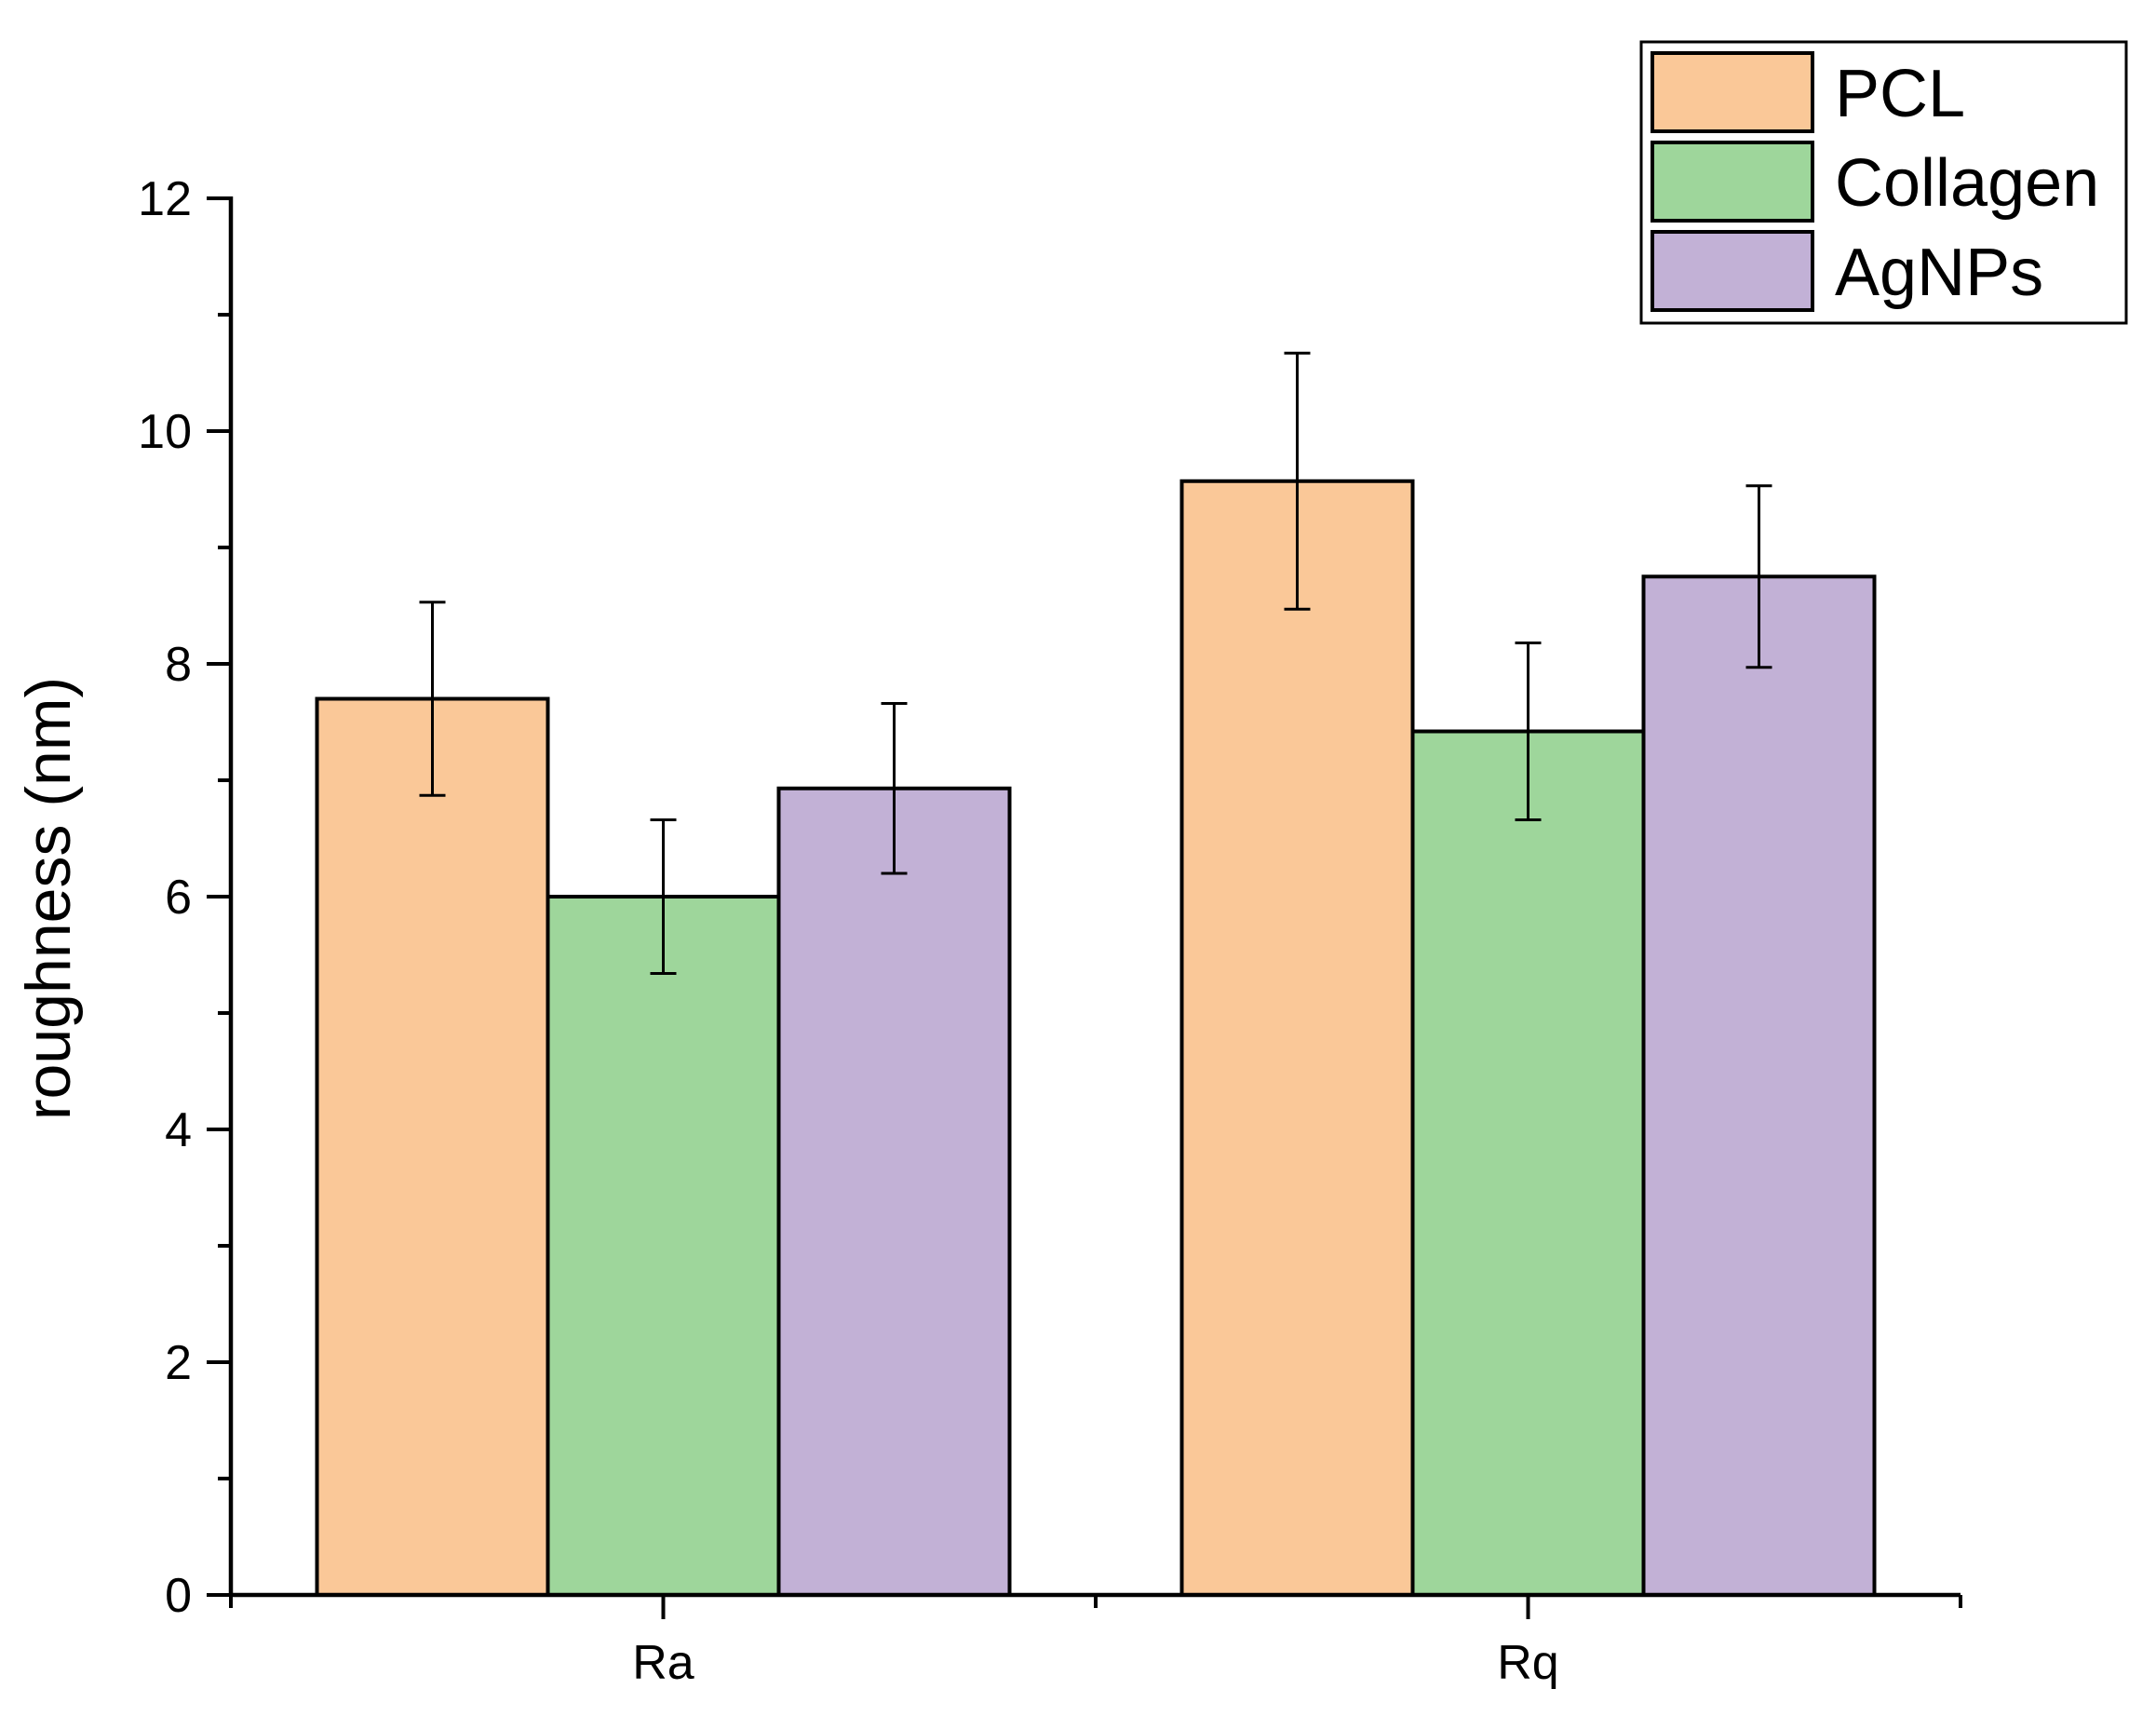 The width and height of the screenshot is (2156, 1716). Describe the element at coordinates (1297, 481) in the screenshot. I see `error-bar-pcl-rq` at that location.